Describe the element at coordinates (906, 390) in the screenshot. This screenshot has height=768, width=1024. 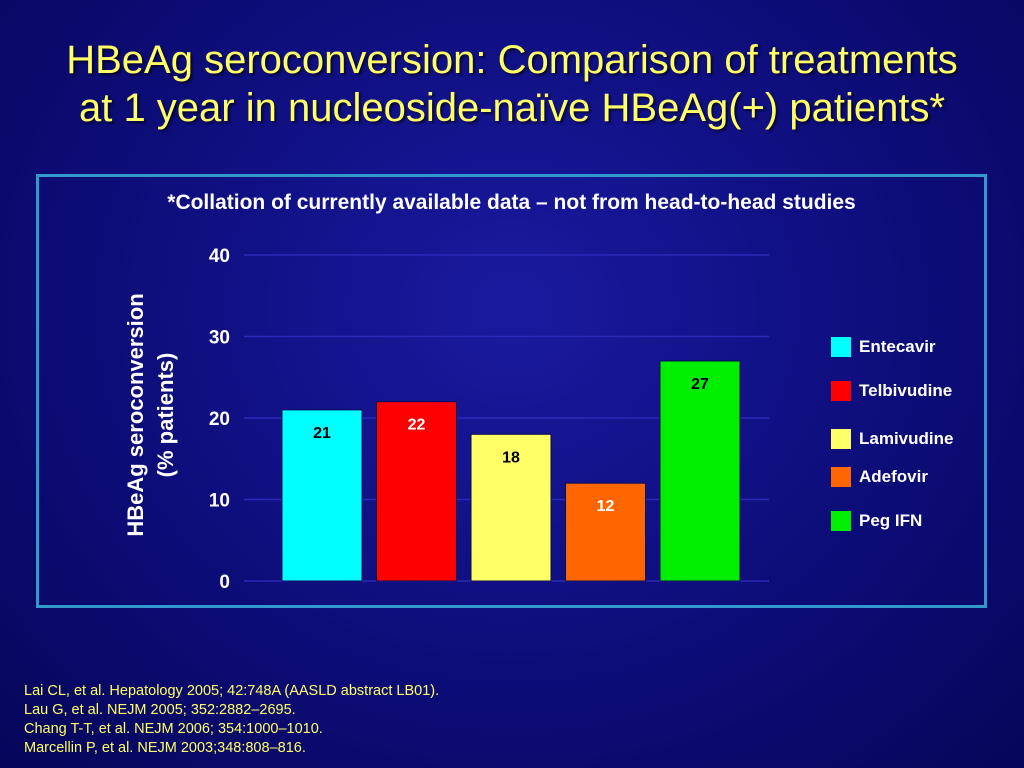
I see `legend-label: Telbivudine` at that location.